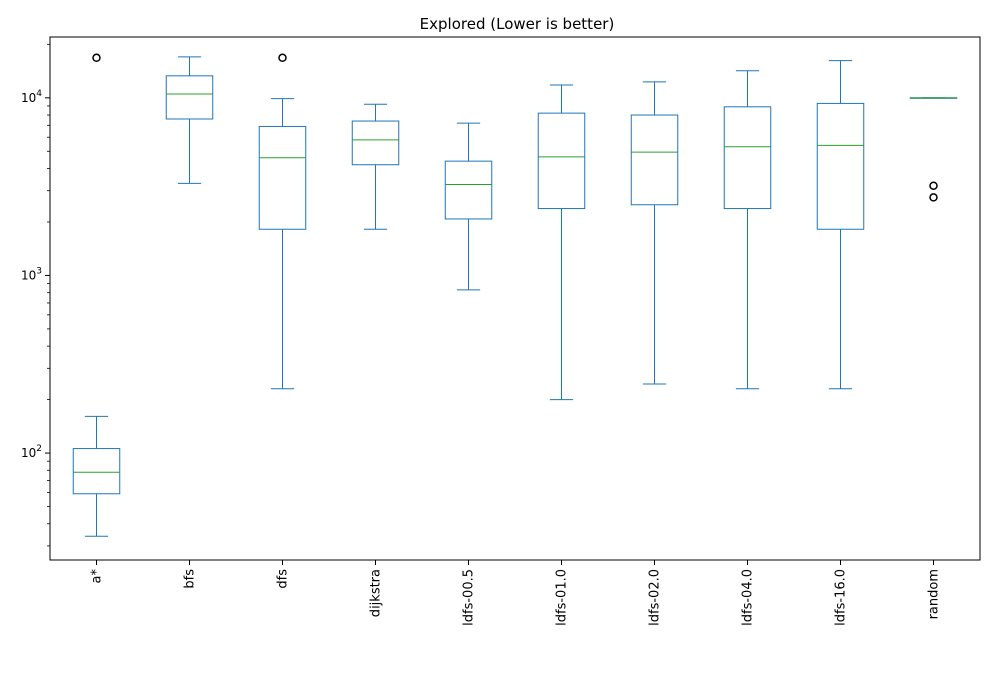 The image size is (1000, 700). What do you see at coordinates (562, 597) in the screenshot?
I see `x-tick-label: ldfs-01.0` at bounding box center [562, 597].